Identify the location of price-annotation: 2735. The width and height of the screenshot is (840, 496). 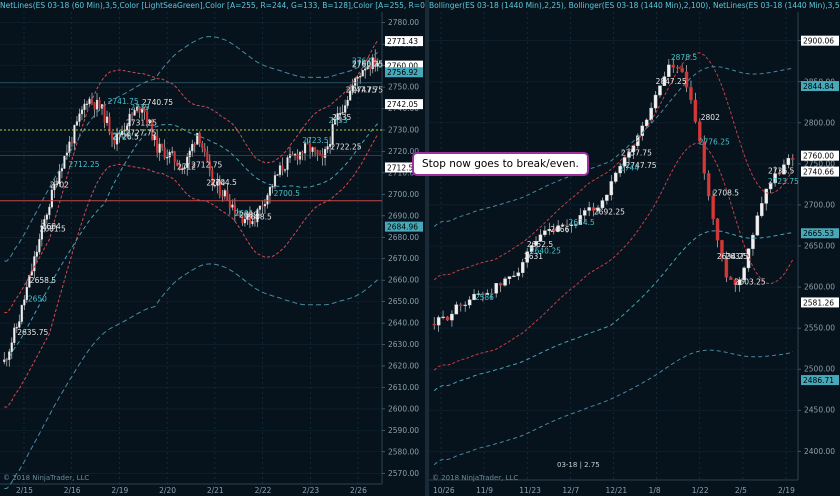
(341, 117).